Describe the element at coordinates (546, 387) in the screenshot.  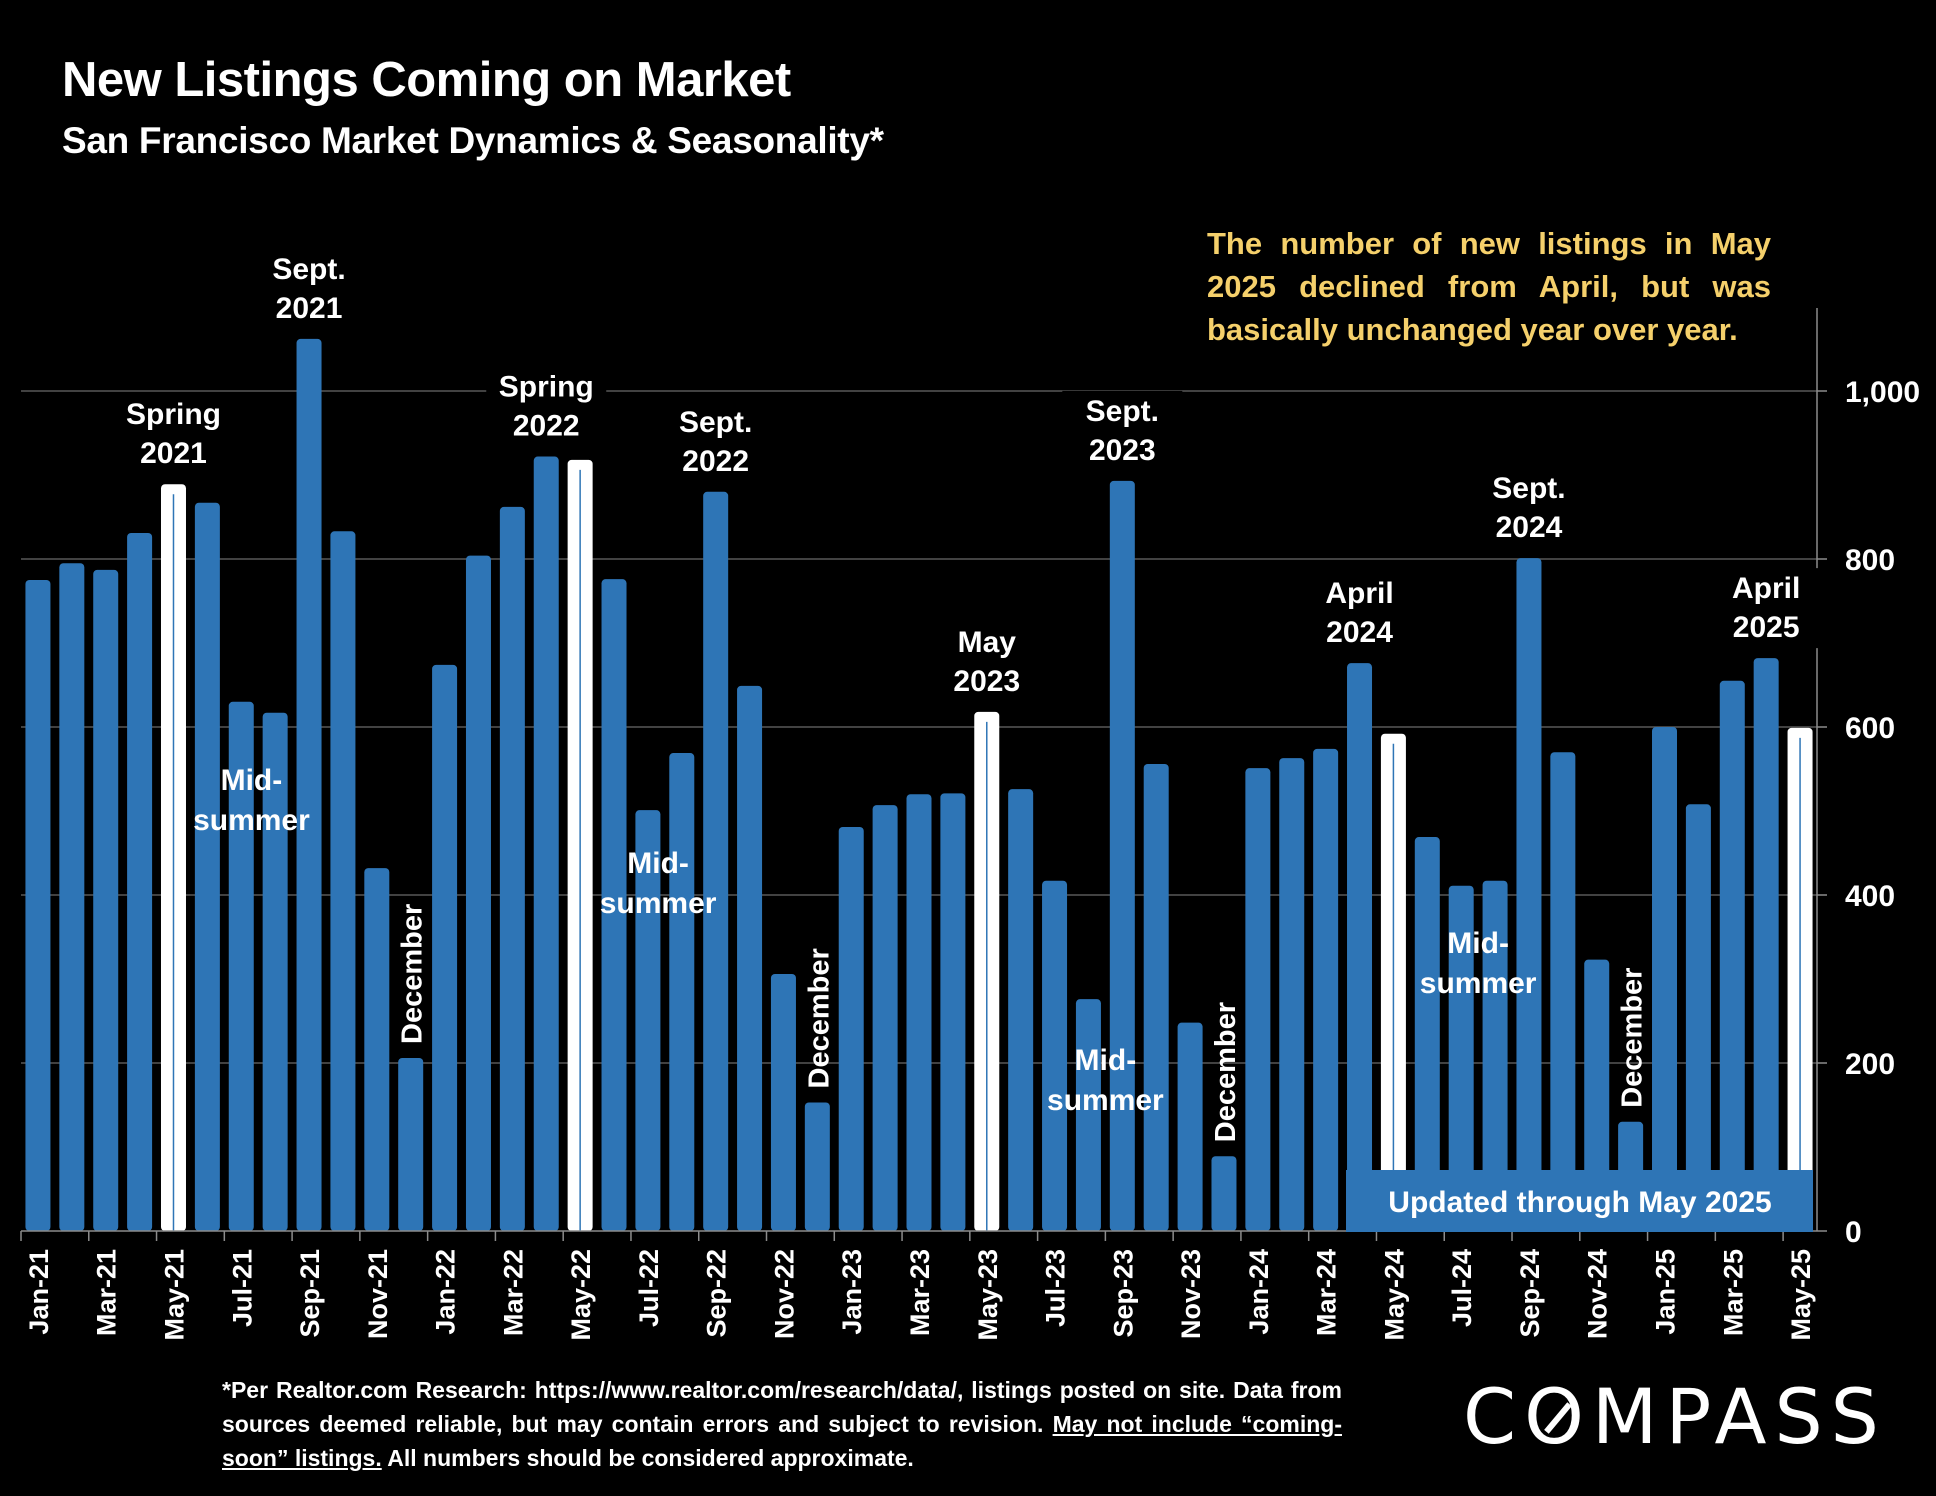
I see `annotation-label: Spring` at that location.